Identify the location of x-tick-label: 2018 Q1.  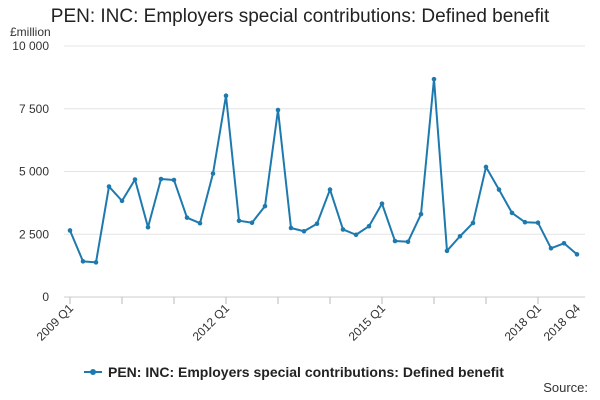
(523, 322).